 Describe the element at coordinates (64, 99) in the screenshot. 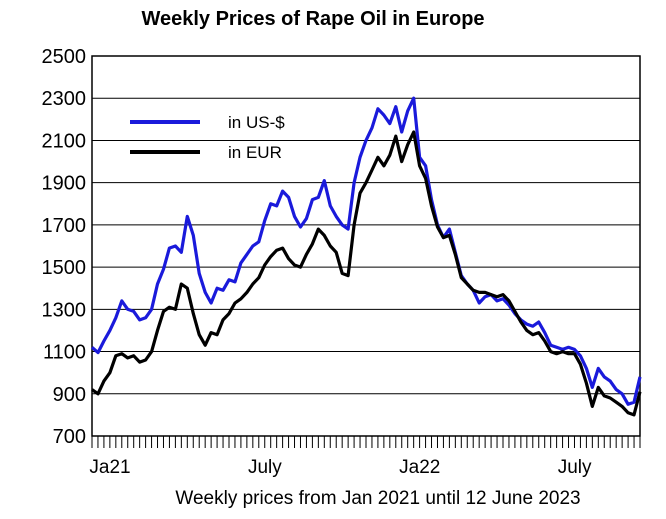

I see `y-tick-label: 2300` at that location.